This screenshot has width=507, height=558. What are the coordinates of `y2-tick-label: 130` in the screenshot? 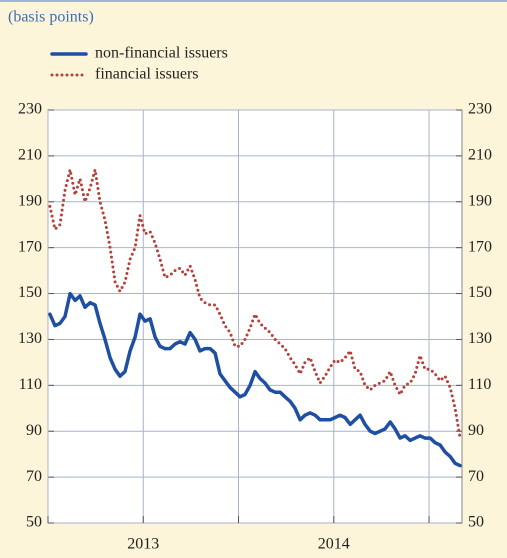 It's located at (480, 338).